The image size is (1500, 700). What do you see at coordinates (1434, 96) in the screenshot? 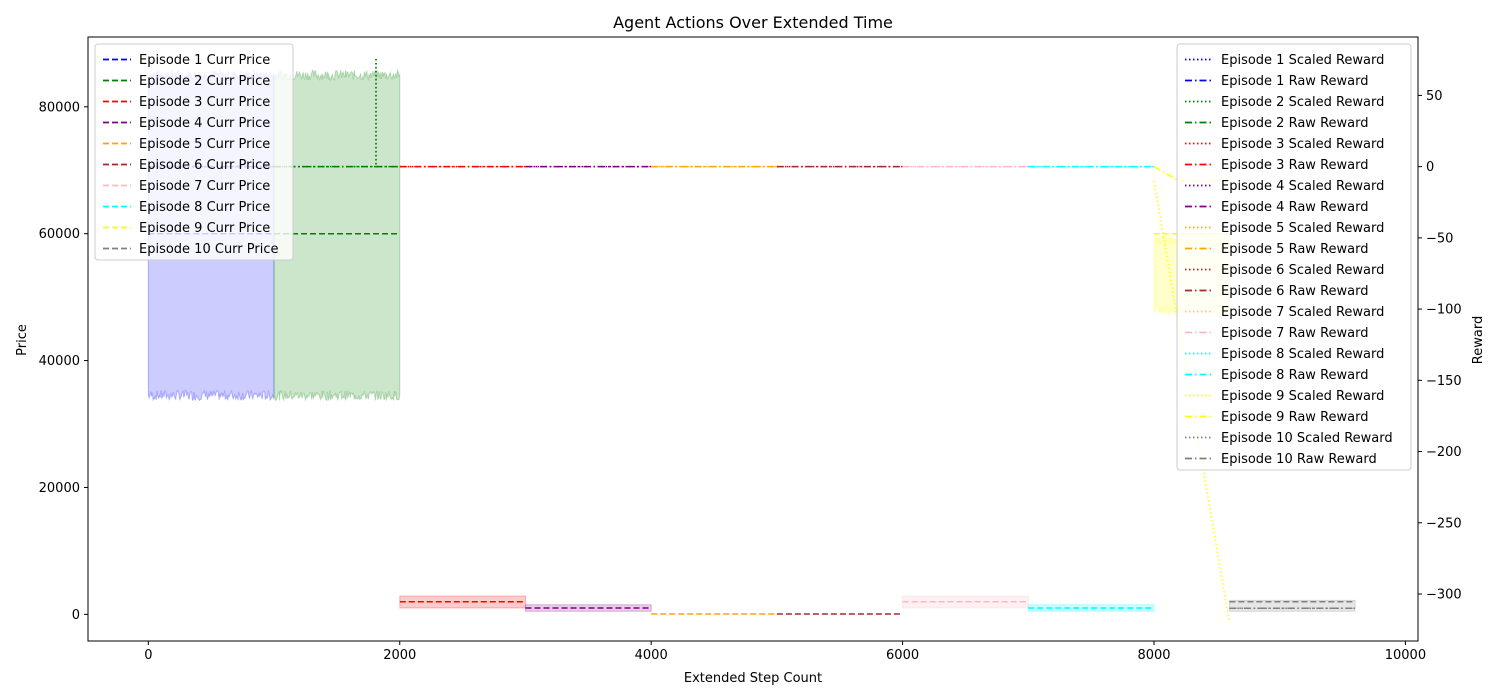
I see `y-right-tick-label: 50` at bounding box center [1434, 96].